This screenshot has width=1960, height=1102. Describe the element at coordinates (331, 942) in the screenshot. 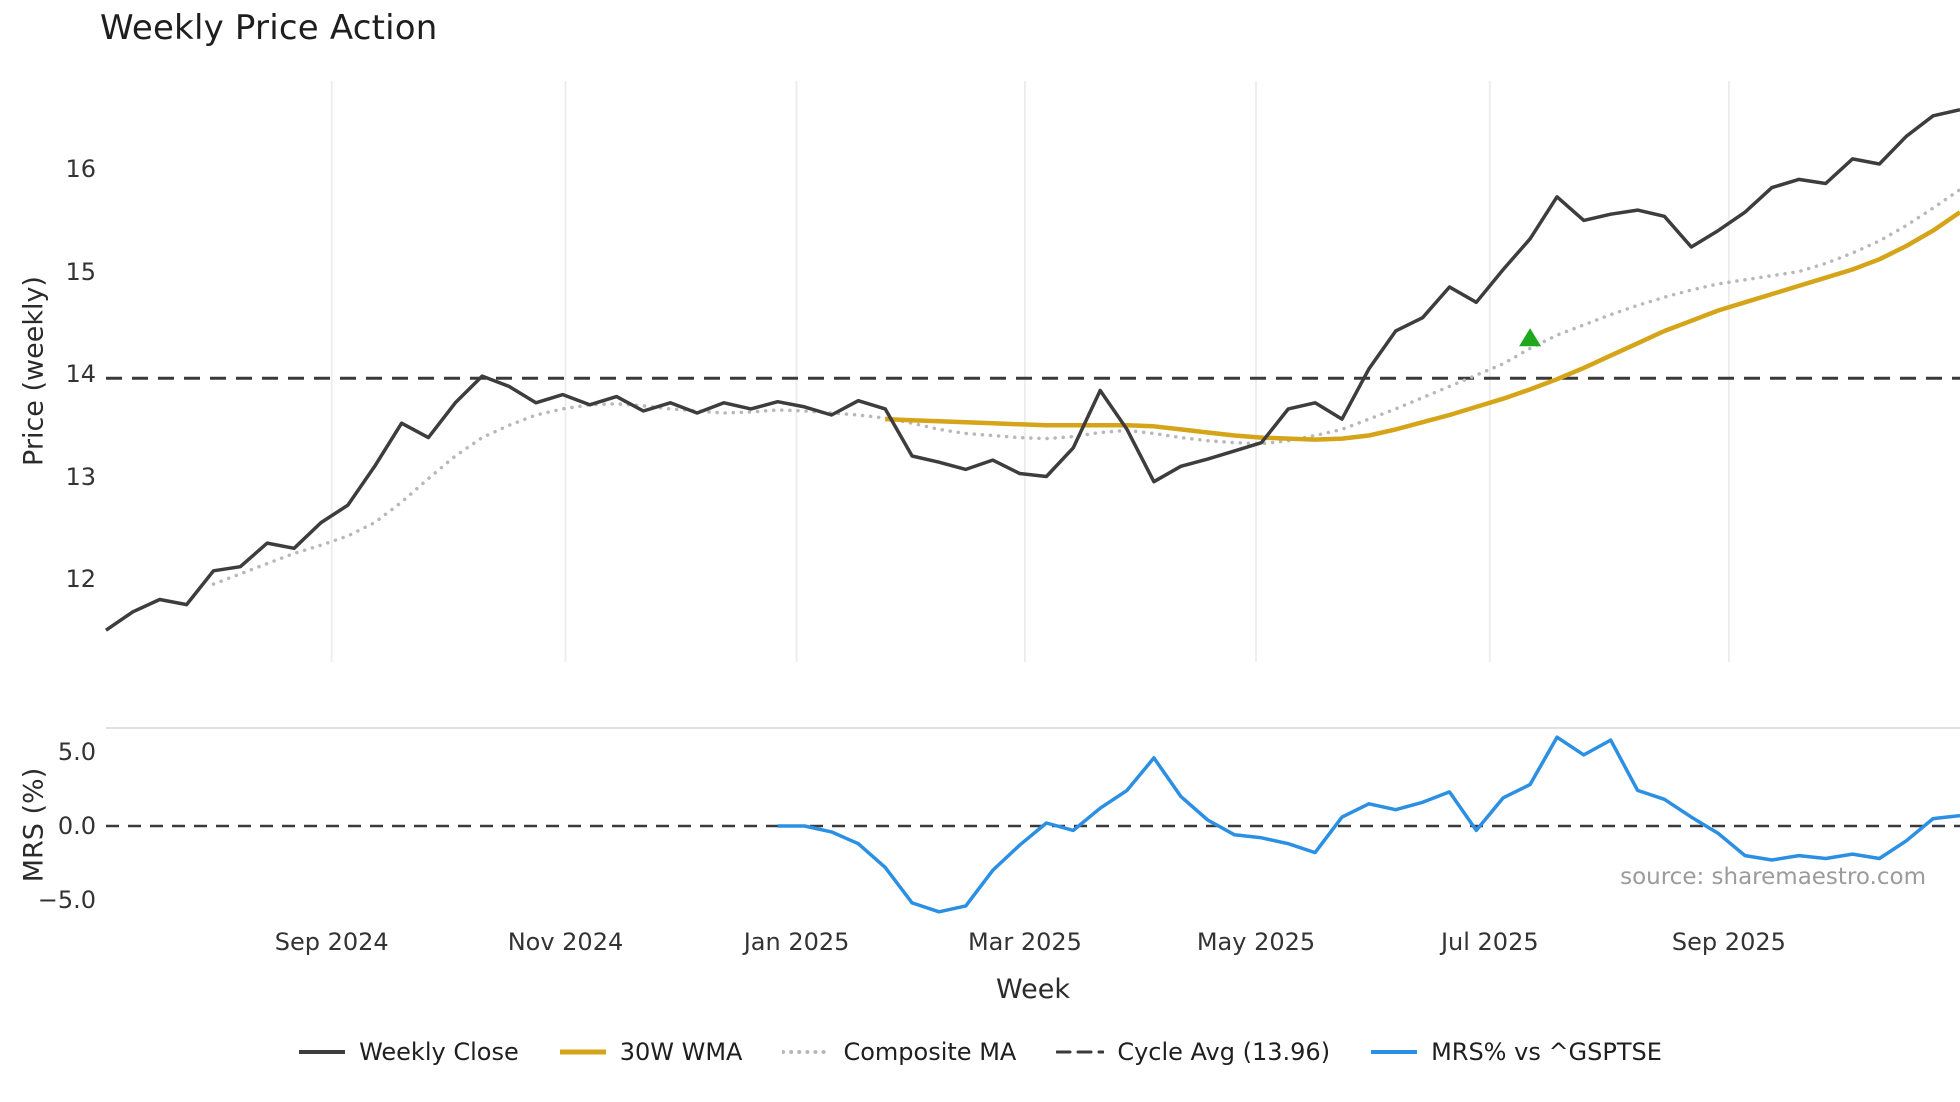

I see `x-tick-label: Sep 2024` at that location.